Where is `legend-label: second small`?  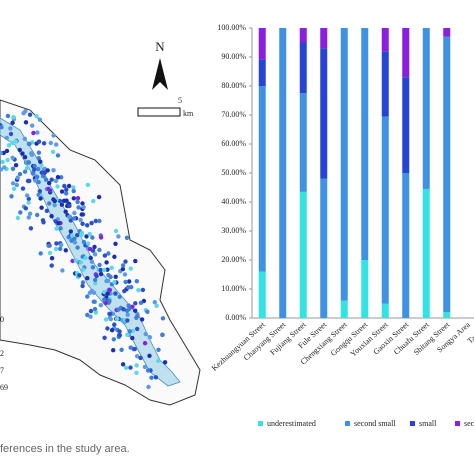 legend-label: second small is located at coordinates (375, 423).